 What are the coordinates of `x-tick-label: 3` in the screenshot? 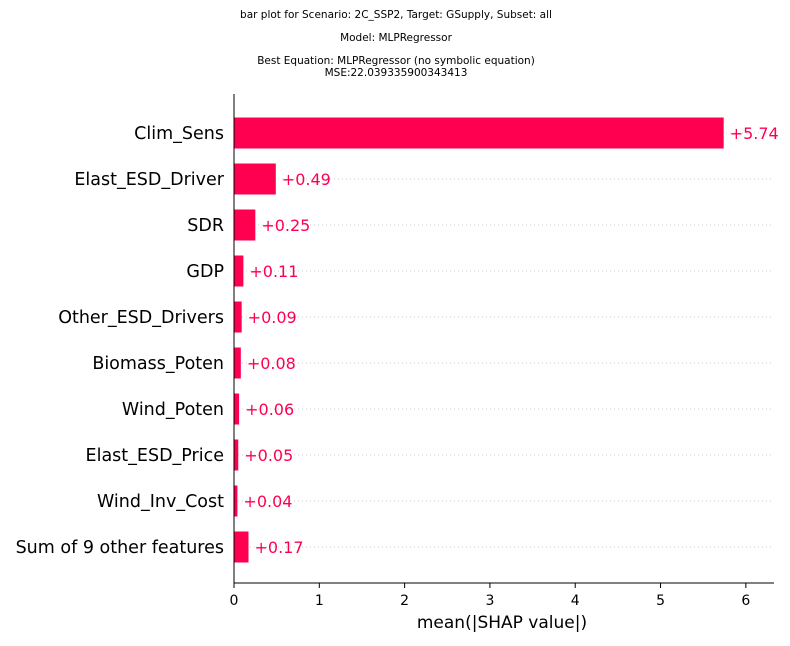 It's located at (489, 601).